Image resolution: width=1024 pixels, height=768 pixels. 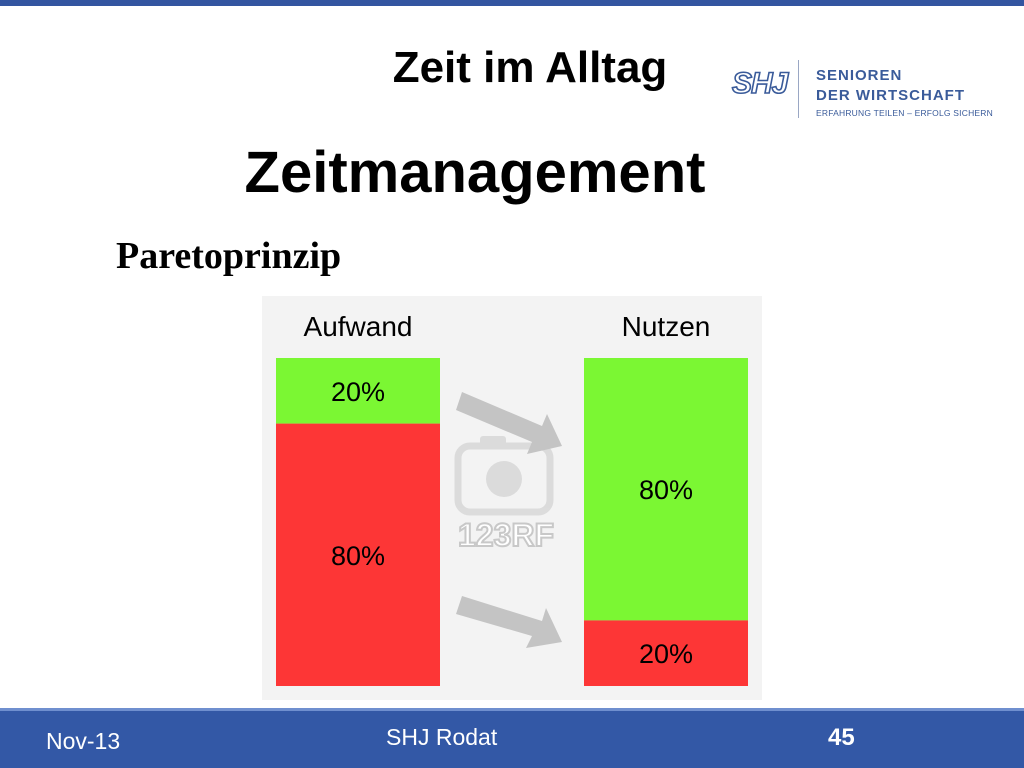 What do you see at coordinates (83, 741) in the screenshot?
I see `footer-date: Nov-13` at bounding box center [83, 741].